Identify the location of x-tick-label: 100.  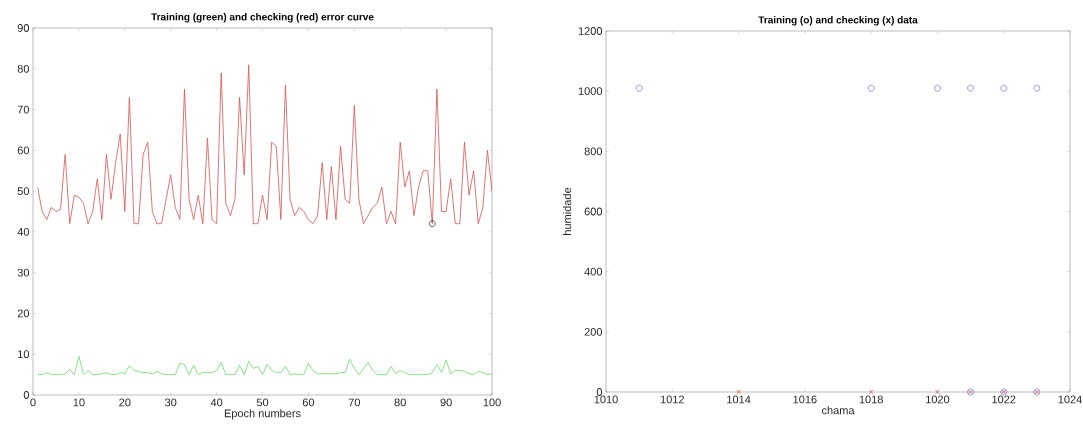
(492, 402).